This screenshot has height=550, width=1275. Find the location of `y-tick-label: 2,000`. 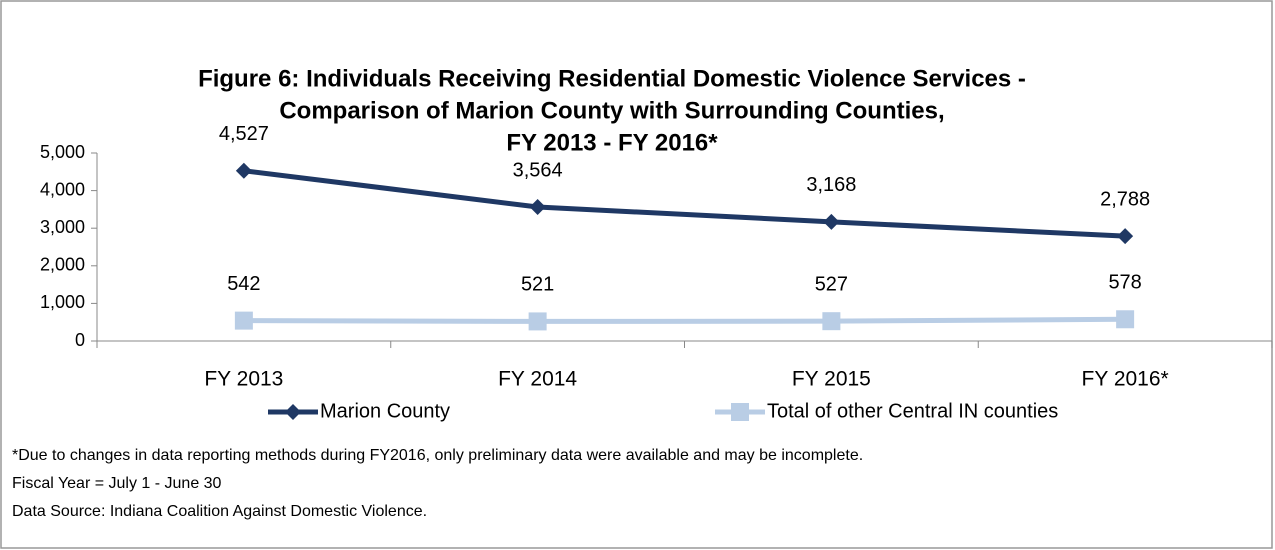

y-tick-label: 2,000 is located at coordinates (62, 265).